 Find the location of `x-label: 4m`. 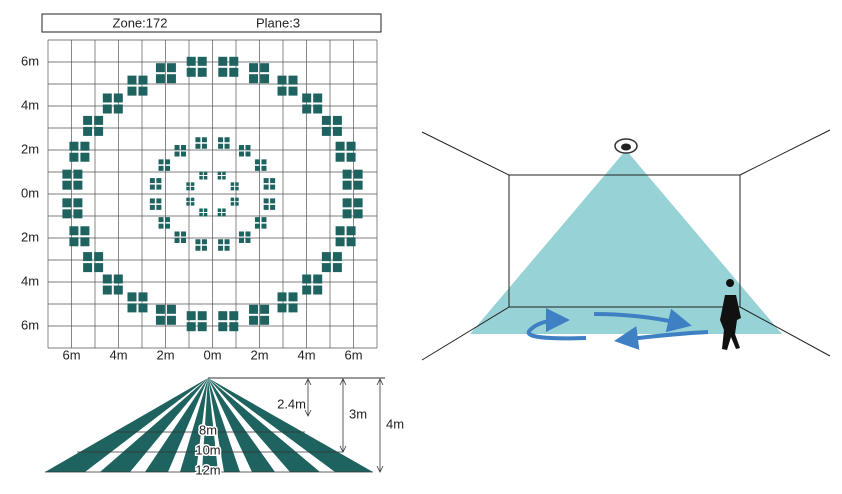

x-label: 4m is located at coordinates (118, 354).